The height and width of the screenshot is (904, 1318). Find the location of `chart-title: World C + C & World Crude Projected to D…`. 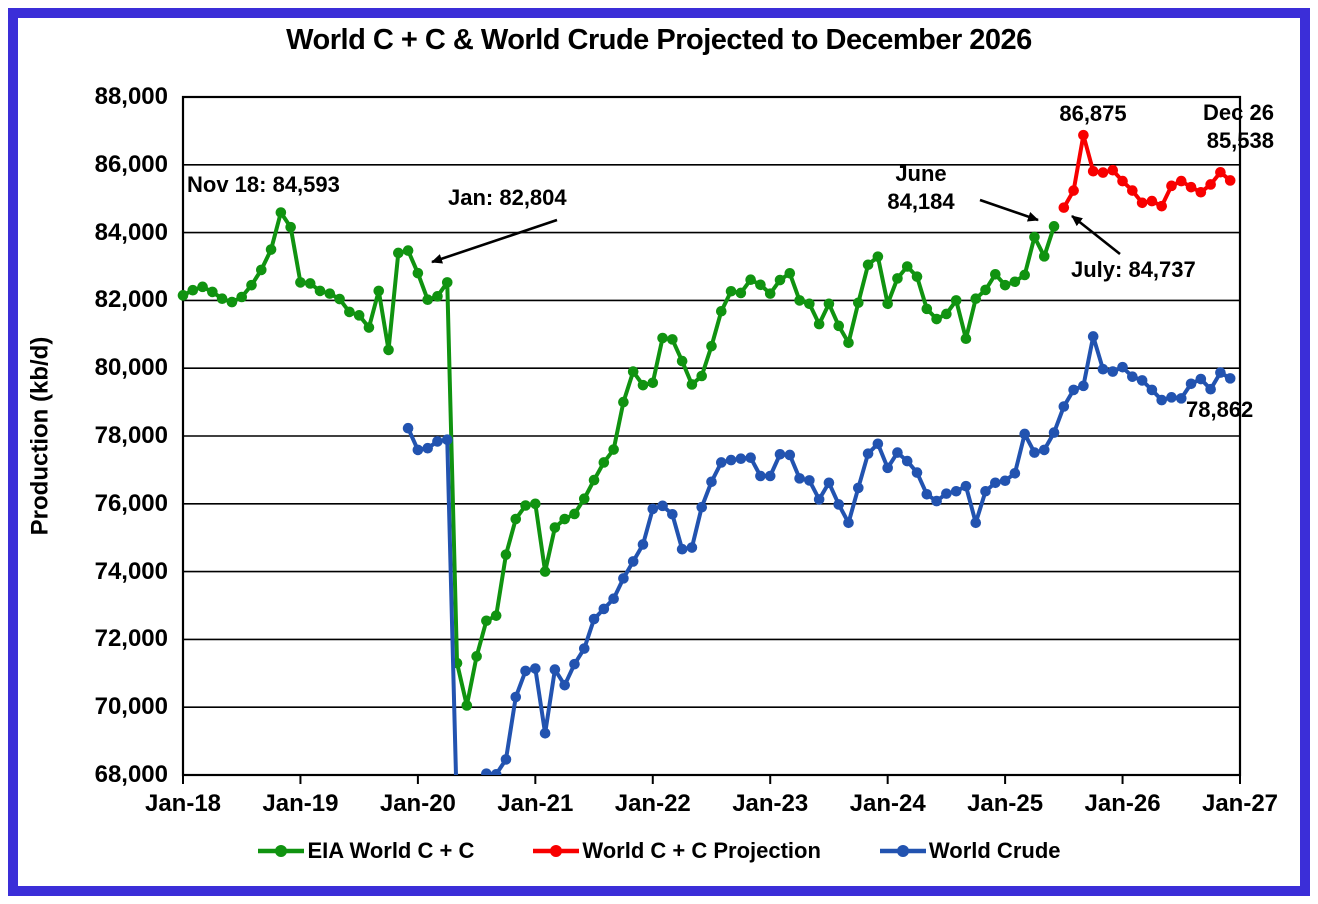

chart-title: World C + C & World Crude Projected to D… is located at coordinates (659, 40).